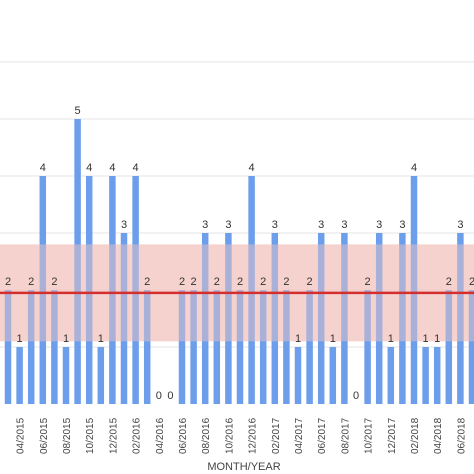  Describe the element at coordinates (124, 318) in the screenshot. I see `bar-01-2016` at that location.